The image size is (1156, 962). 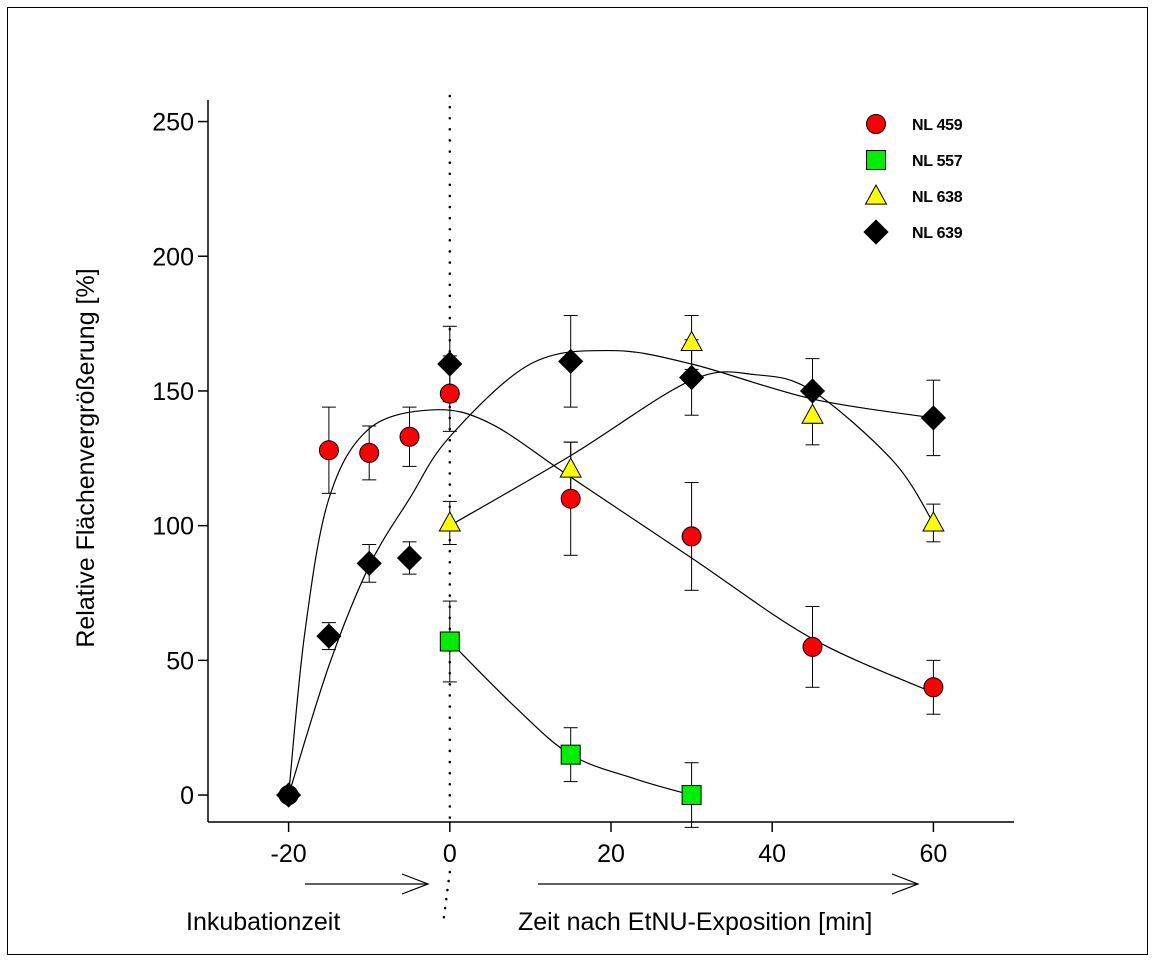 What do you see at coordinates (187, 796) in the screenshot?
I see `y-tick-label: 0` at bounding box center [187, 796].